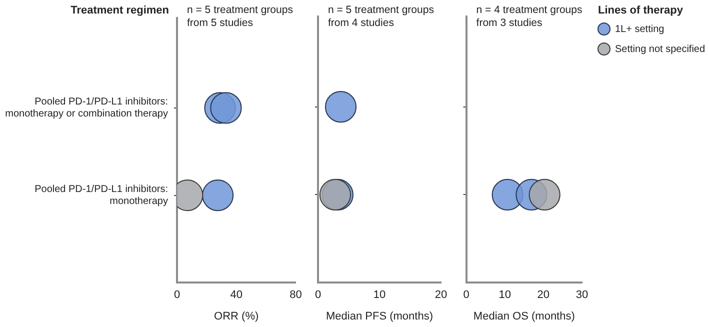 The width and height of the screenshot is (709, 327). What do you see at coordinates (582, 295) in the screenshot?
I see `x-tick-label: 30` at bounding box center [582, 295].